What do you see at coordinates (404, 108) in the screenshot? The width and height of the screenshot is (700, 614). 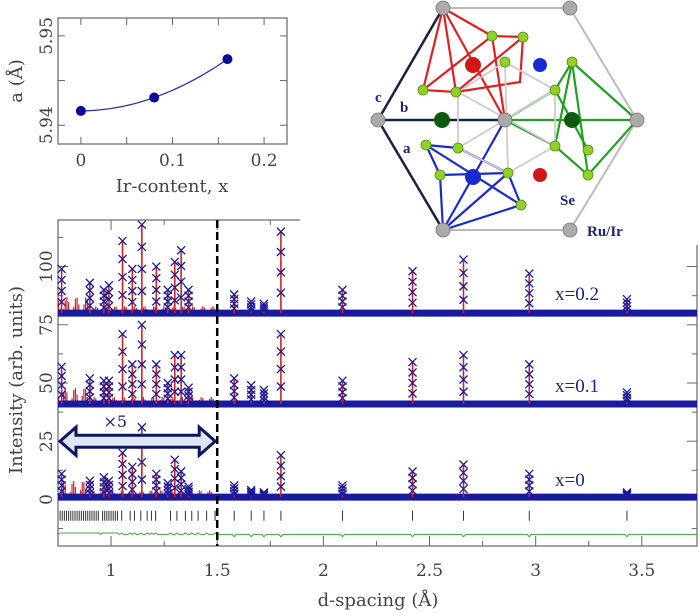 I see `axis-label-b: b` at bounding box center [404, 108].